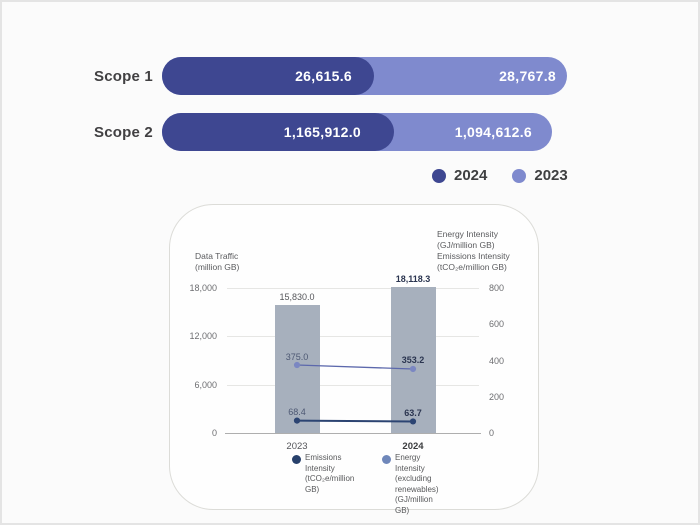 The width and height of the screenshot is (700, 525). What do you see at coordinates (322, 132) in the screenshot?
I see `scope2-2024-value: 1,165,912.0` at bounding box center [322, 132].